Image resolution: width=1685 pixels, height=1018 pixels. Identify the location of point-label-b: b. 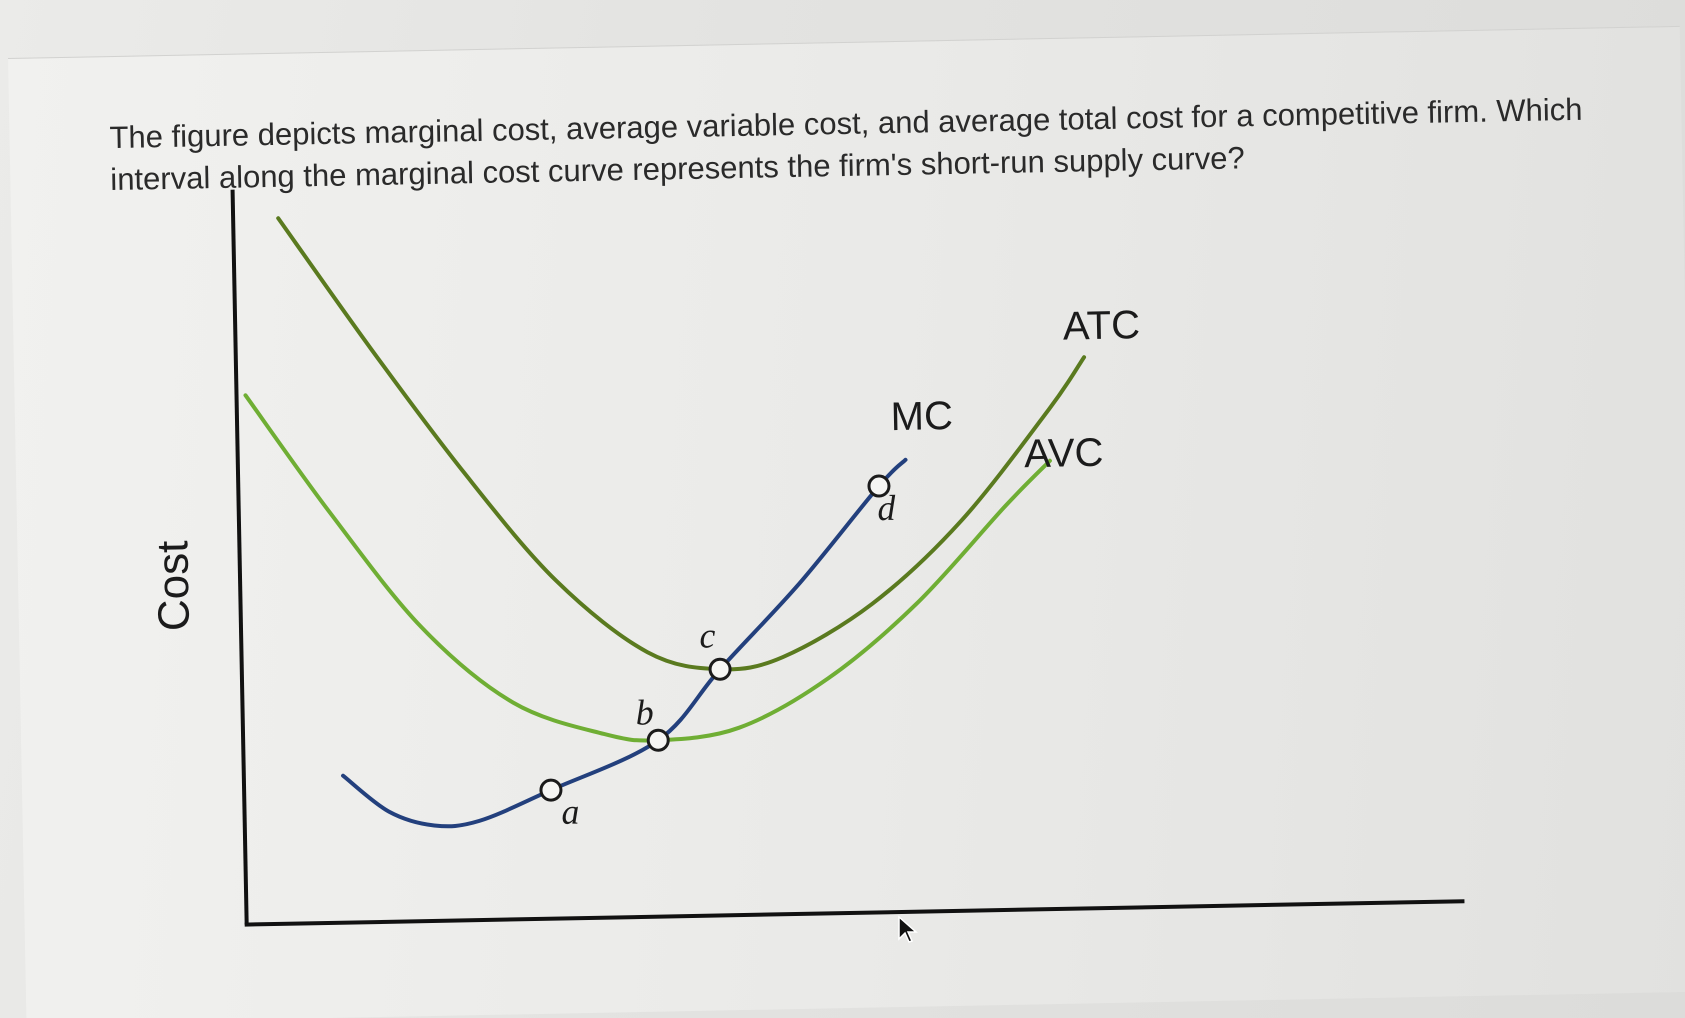
(644, 712).